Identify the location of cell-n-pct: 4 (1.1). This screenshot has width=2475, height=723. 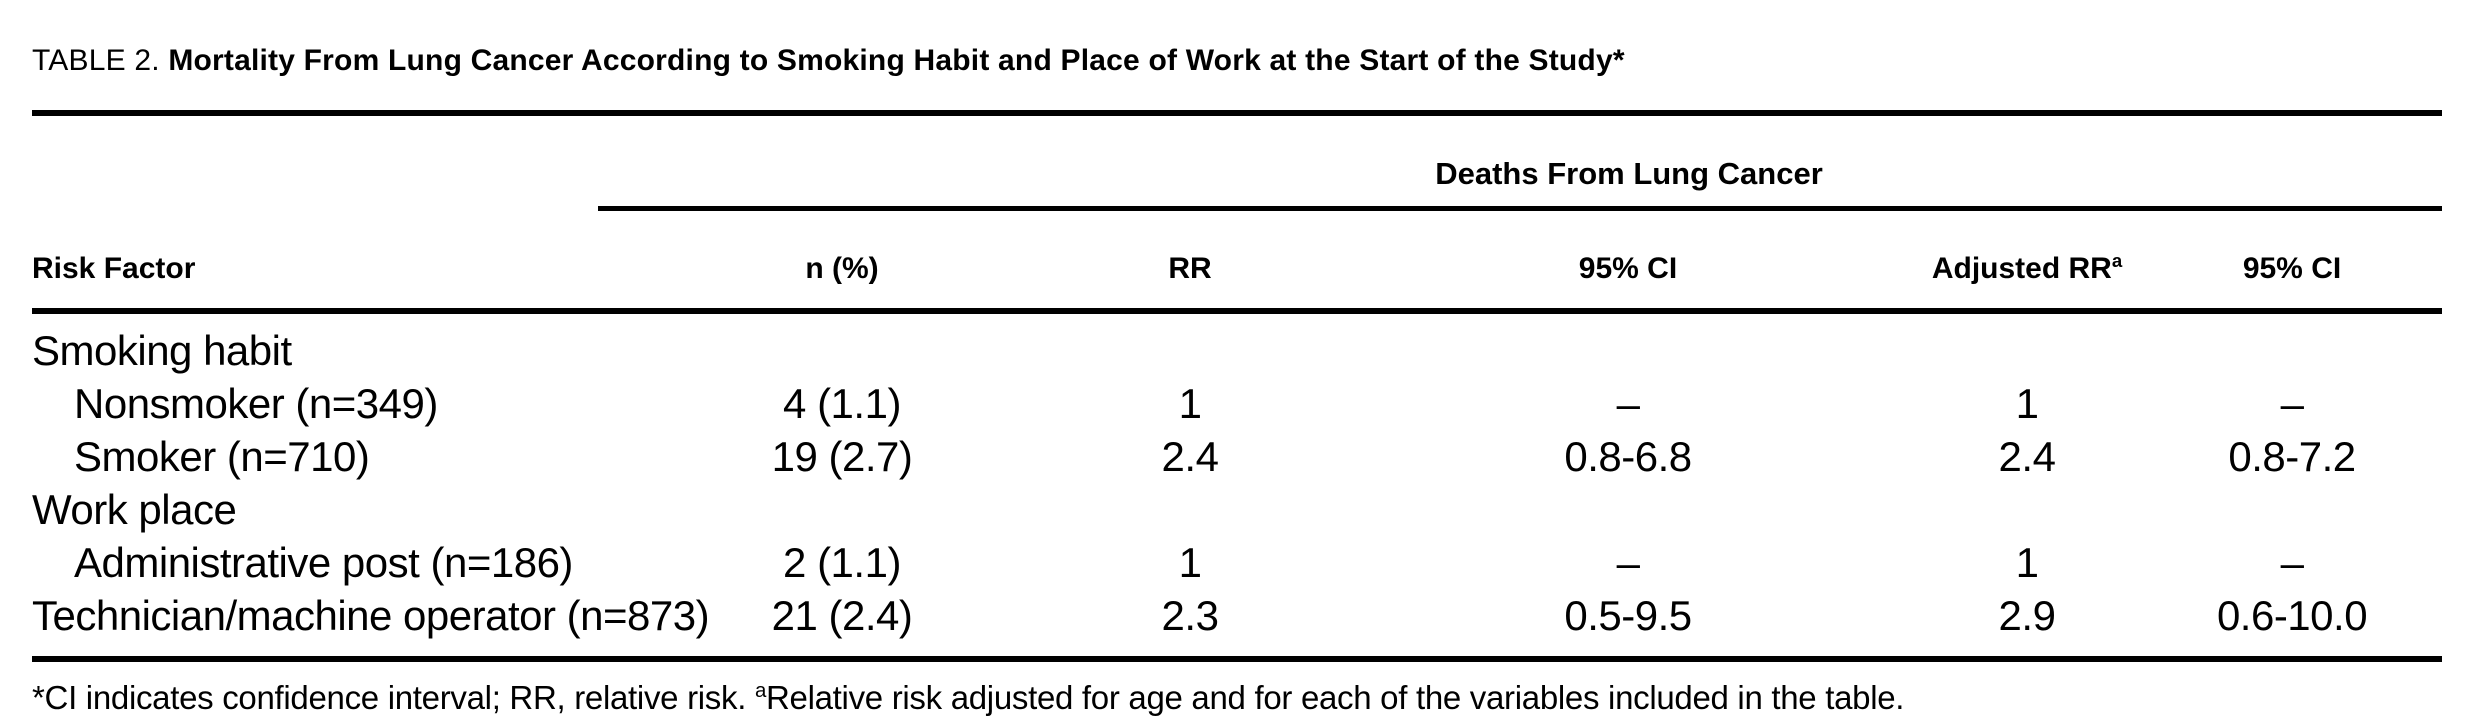
(842, 403).